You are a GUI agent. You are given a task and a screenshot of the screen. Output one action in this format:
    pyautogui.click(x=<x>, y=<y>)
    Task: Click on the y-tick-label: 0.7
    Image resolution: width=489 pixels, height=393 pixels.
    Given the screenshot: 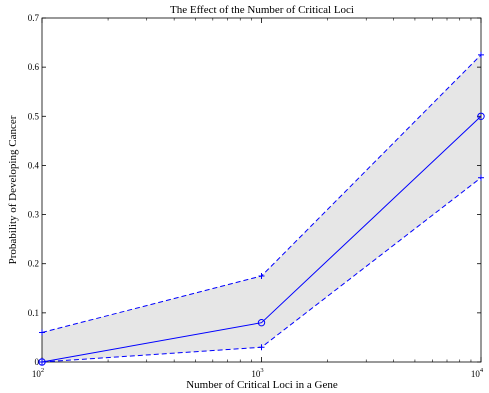 What is the action you would take?
    pyautogui.click(x=34, y=18)
    